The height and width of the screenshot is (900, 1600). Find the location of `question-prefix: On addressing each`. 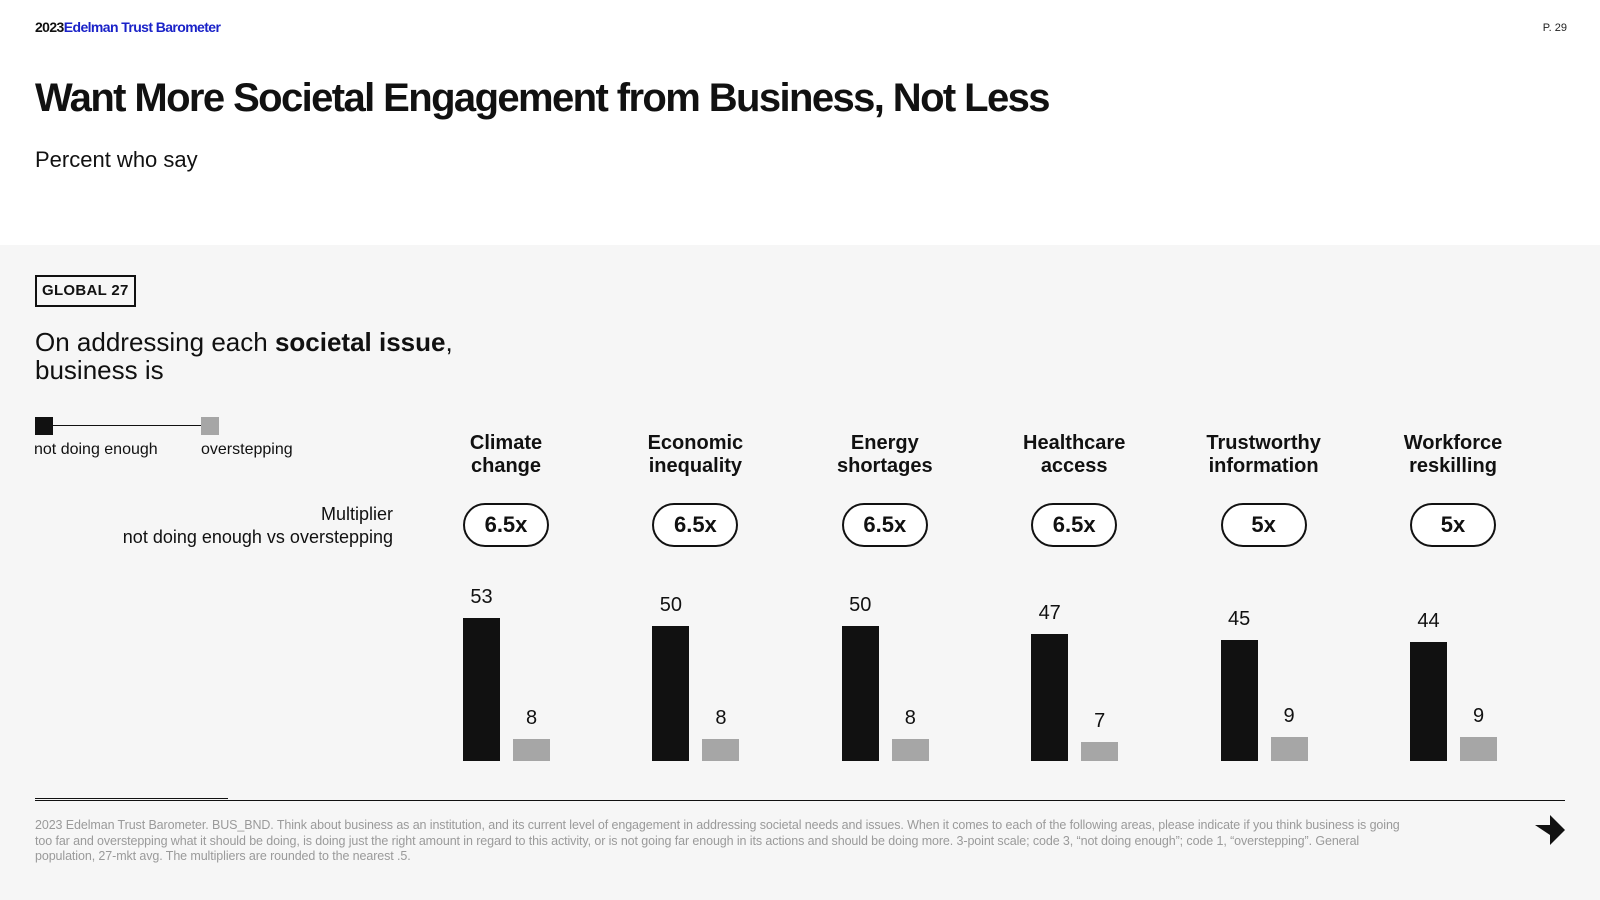

question-prefix: On addressing each is located at coordinates (155, 342).